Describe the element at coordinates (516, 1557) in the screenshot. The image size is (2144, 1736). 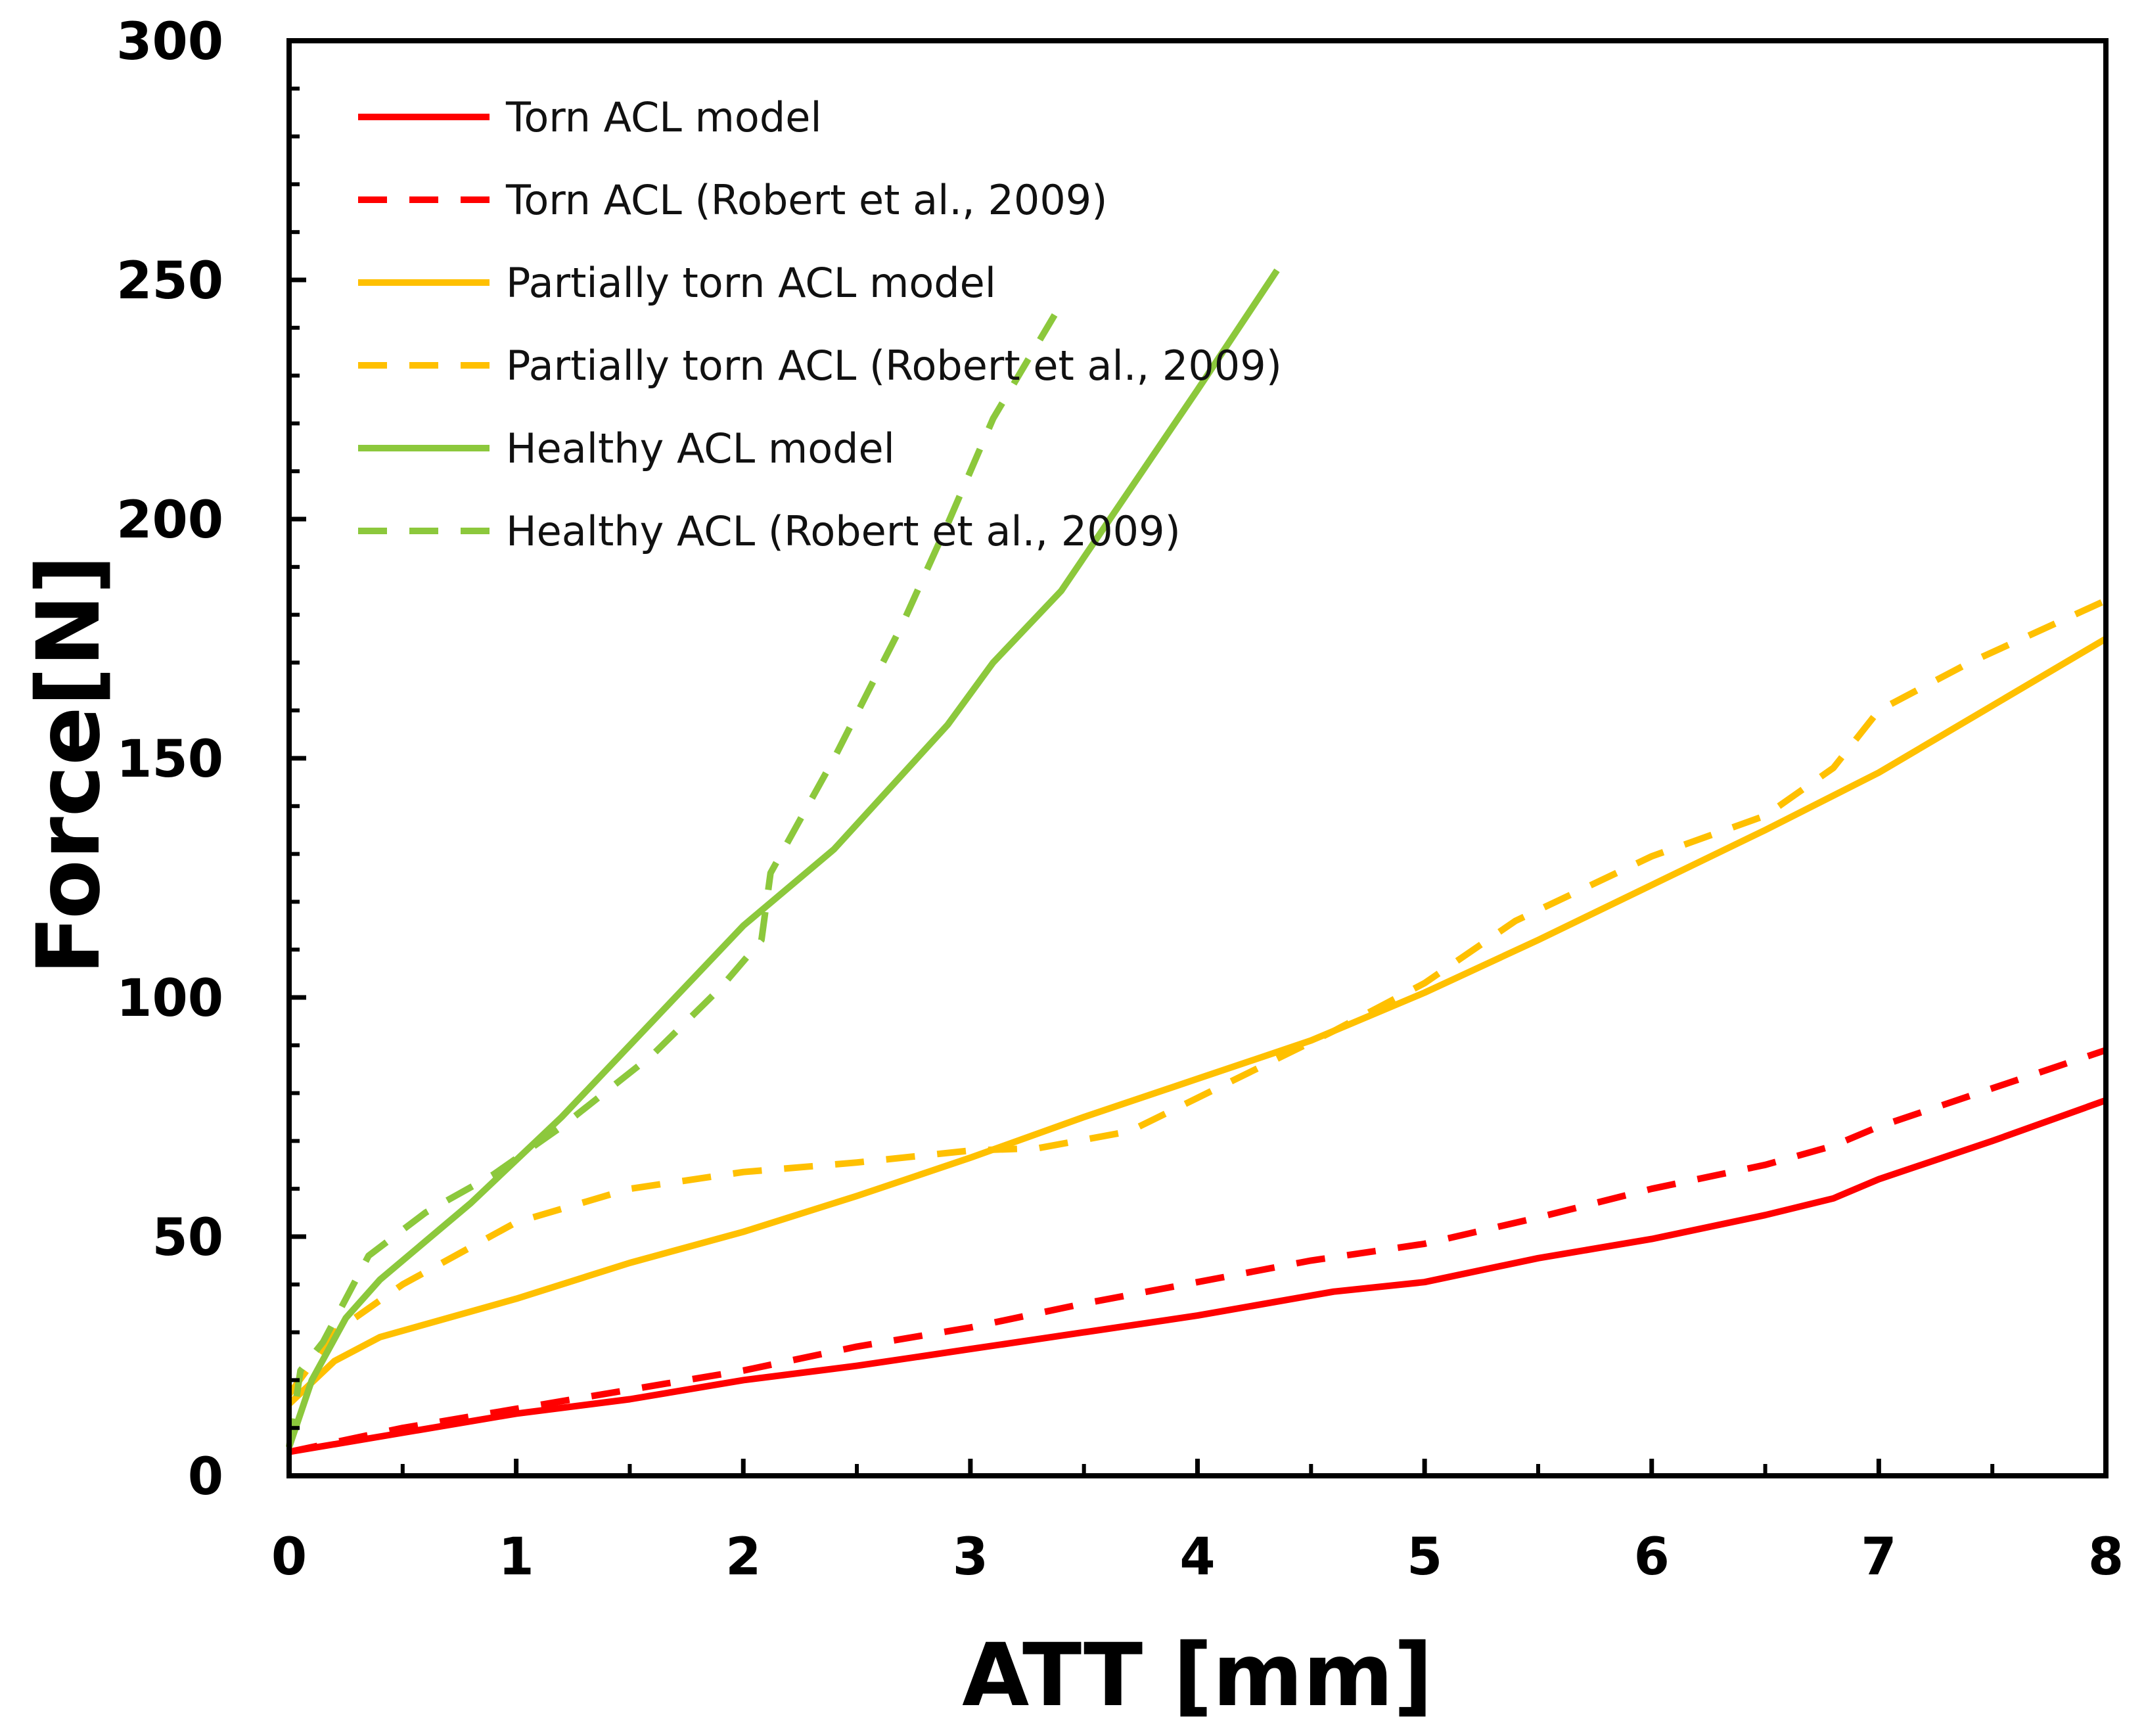
I see `x-tick-label: 1` at that location.